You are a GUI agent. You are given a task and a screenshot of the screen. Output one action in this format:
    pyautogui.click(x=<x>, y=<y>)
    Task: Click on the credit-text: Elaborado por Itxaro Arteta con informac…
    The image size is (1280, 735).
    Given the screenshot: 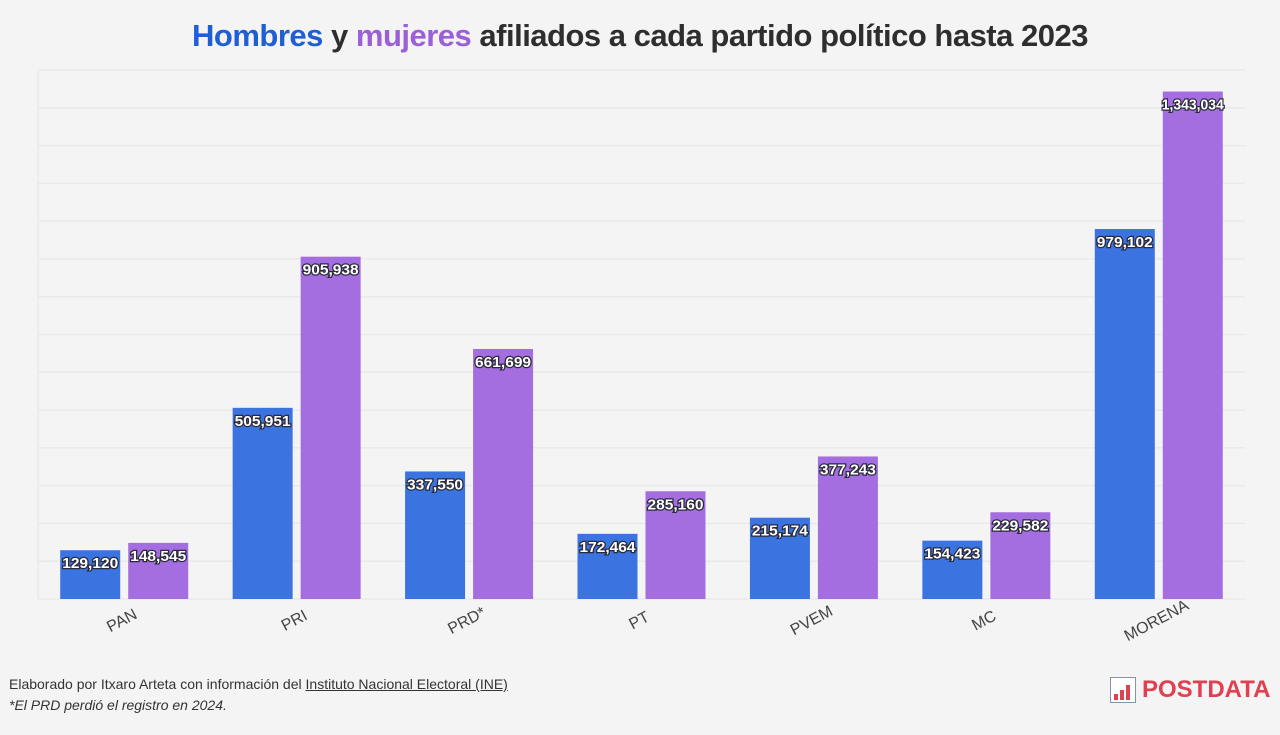 What is the action you would take?
    pyautogui.click(x=157, y=684)
    